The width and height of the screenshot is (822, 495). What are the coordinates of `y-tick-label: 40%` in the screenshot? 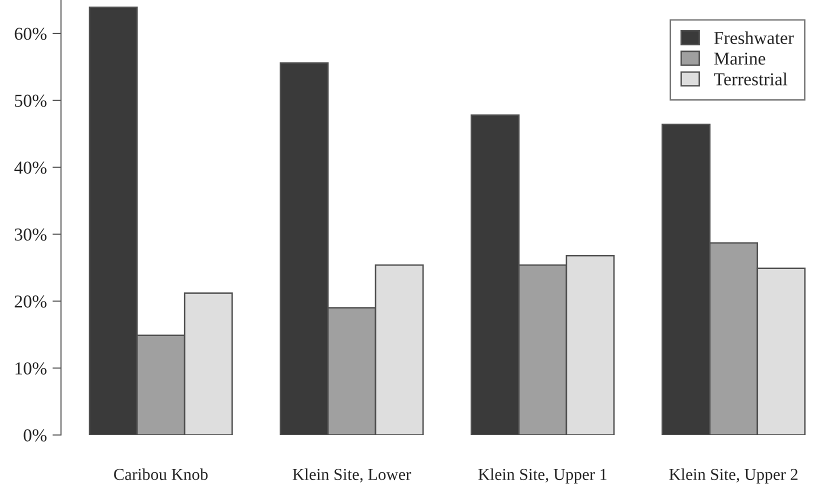 It's located at (30, 168).